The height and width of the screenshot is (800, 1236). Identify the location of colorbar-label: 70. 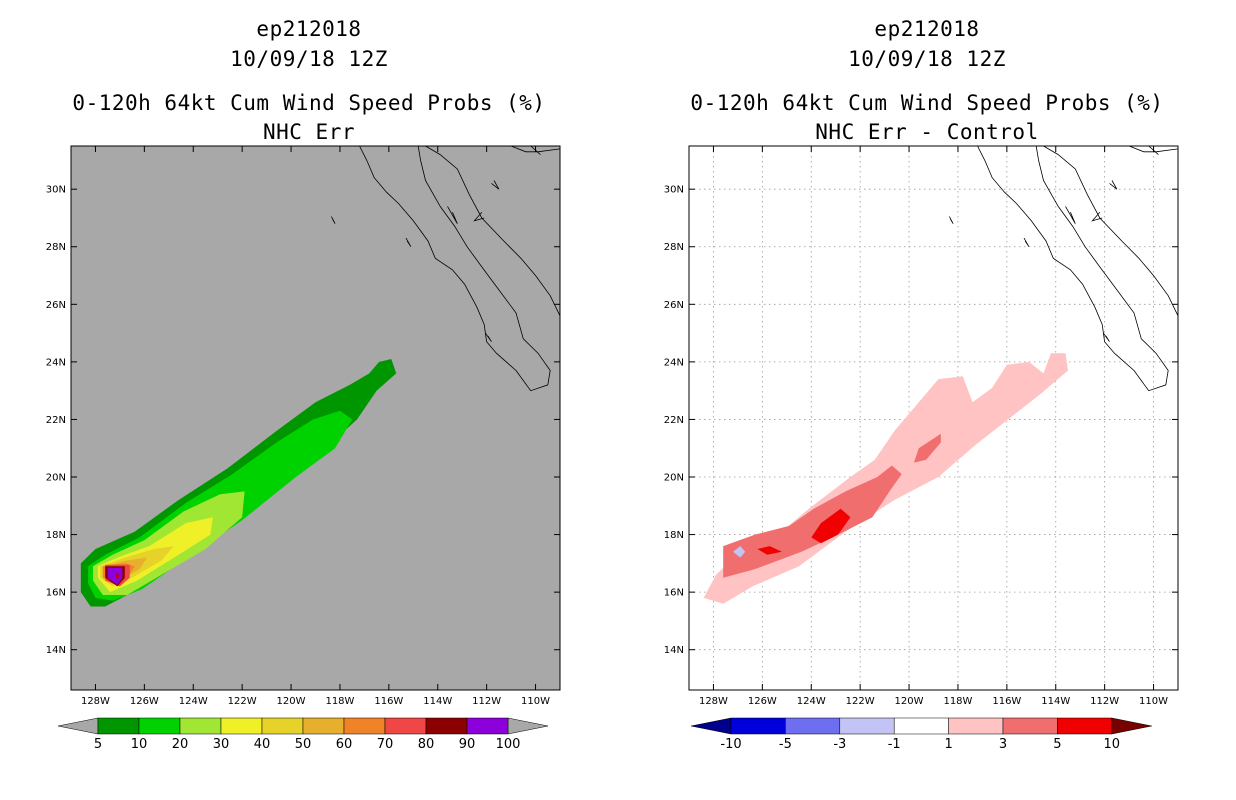
(385, 744).